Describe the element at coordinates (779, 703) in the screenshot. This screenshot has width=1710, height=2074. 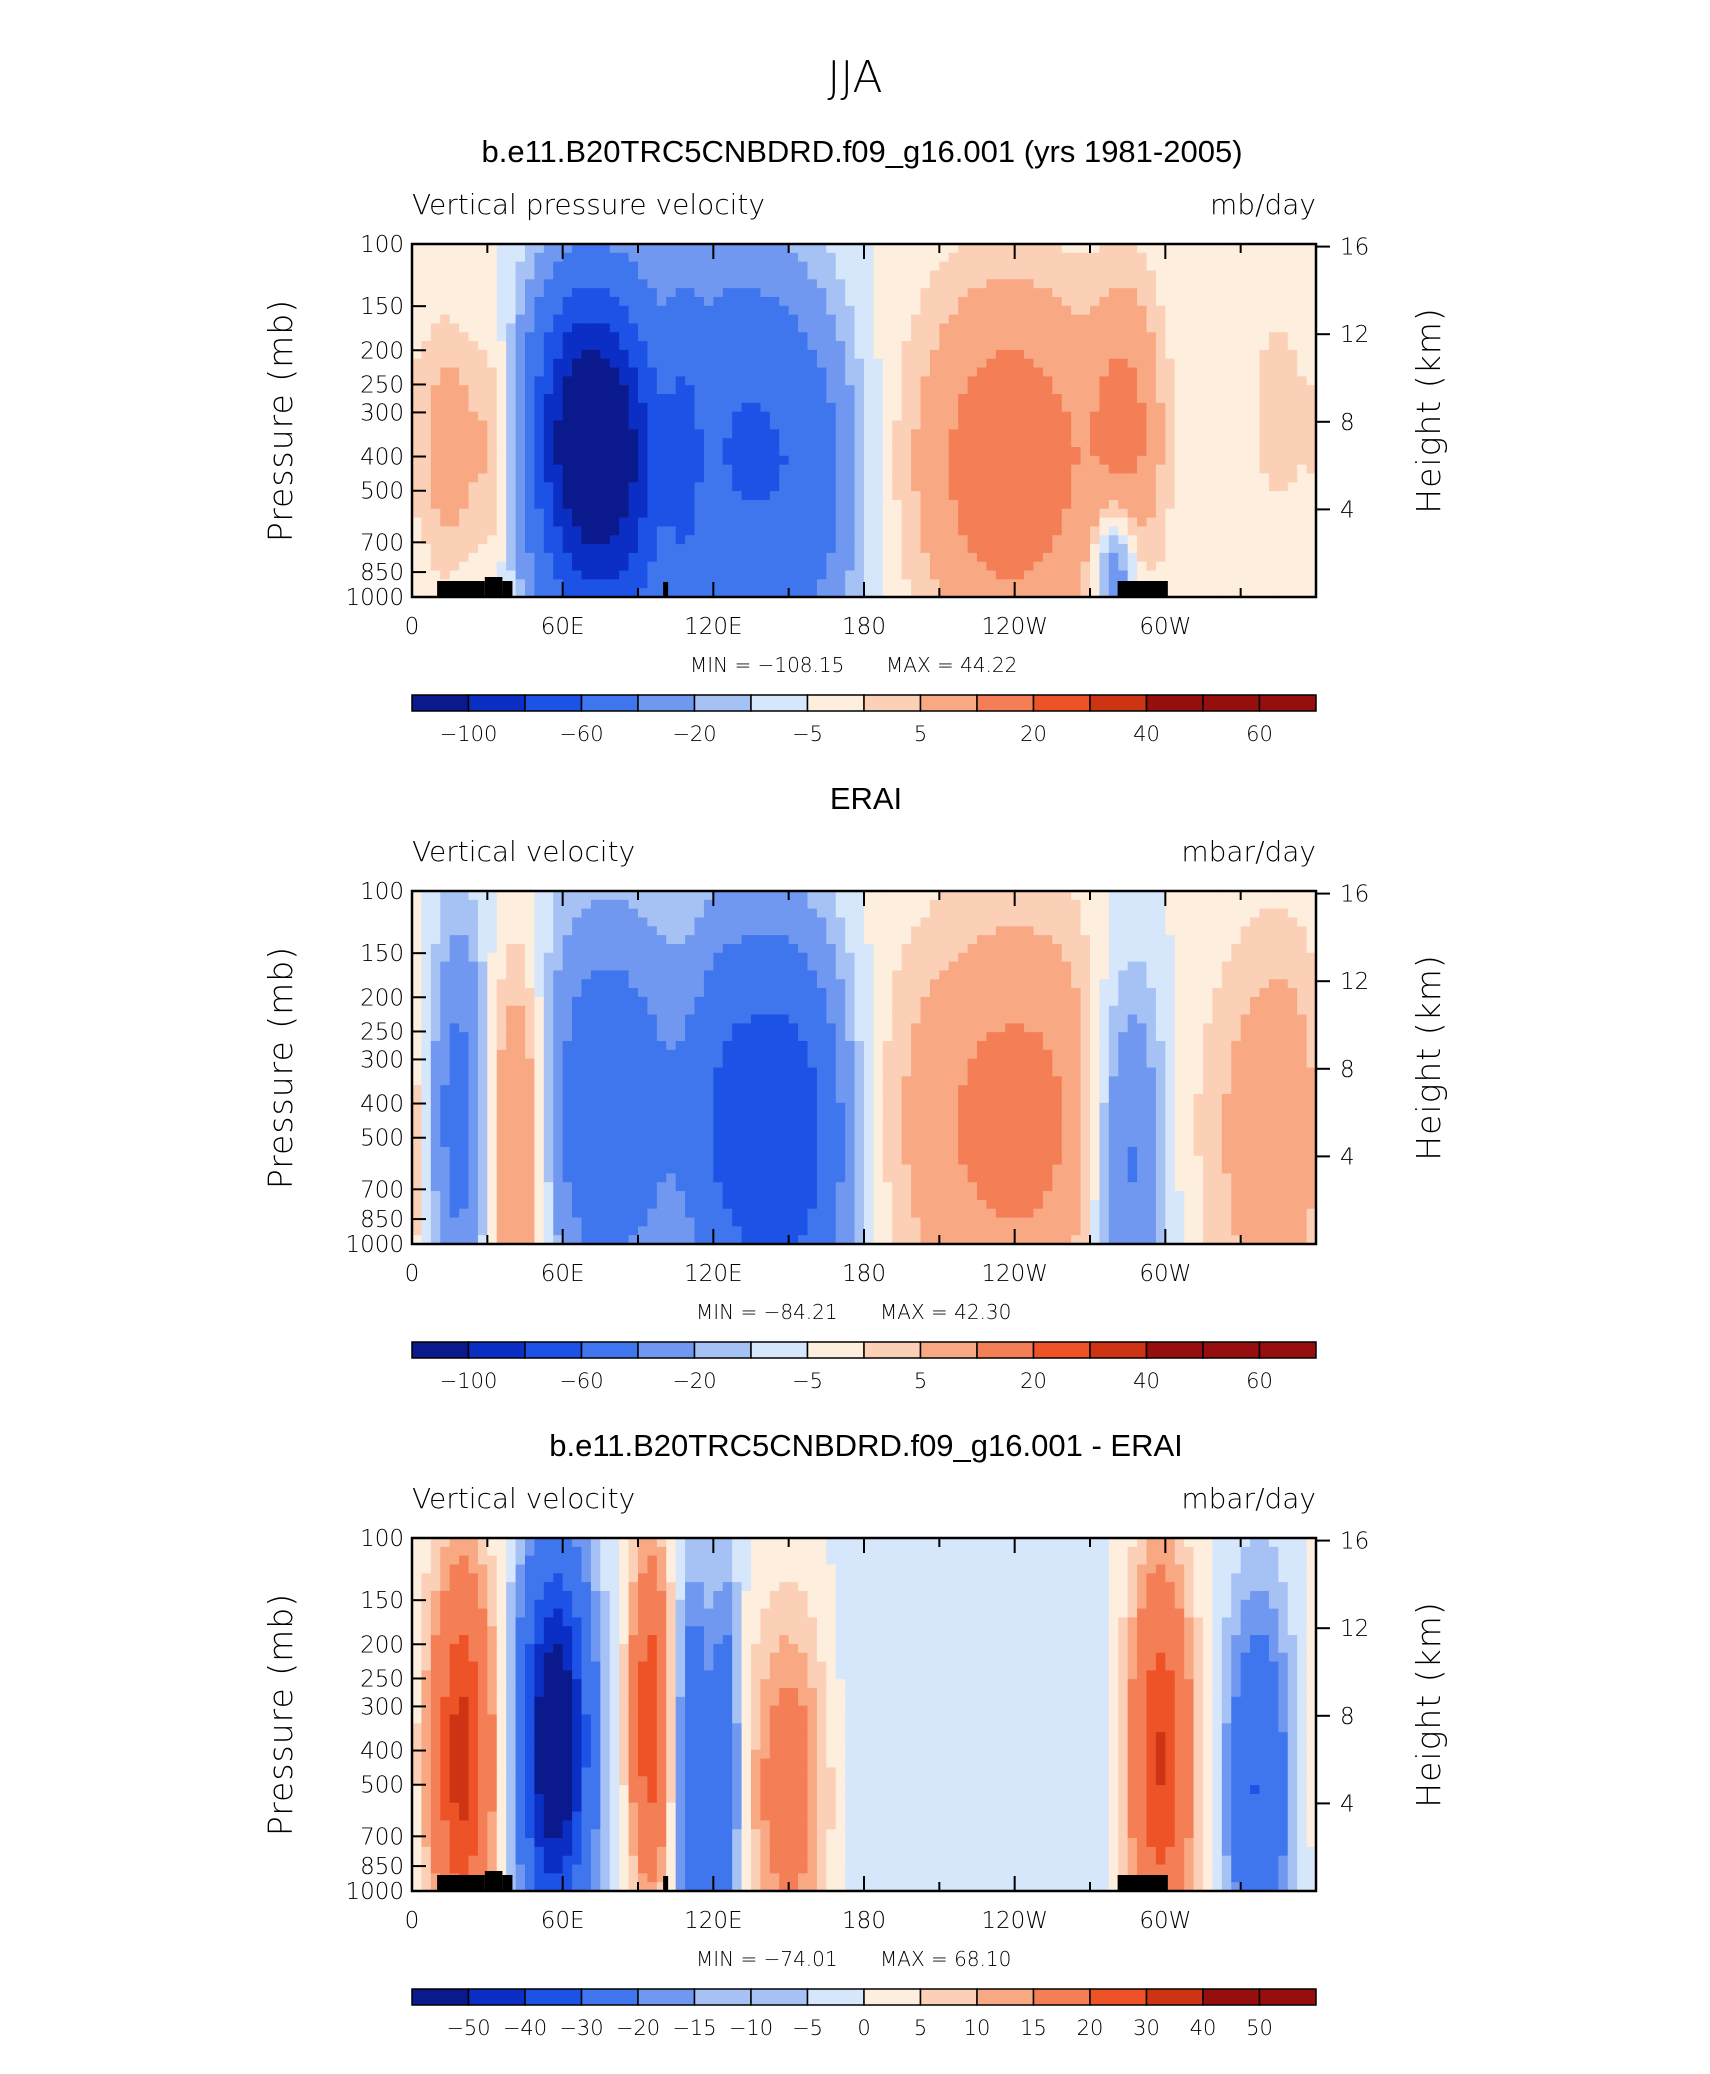
I see `colorbar-swatch` at that location.